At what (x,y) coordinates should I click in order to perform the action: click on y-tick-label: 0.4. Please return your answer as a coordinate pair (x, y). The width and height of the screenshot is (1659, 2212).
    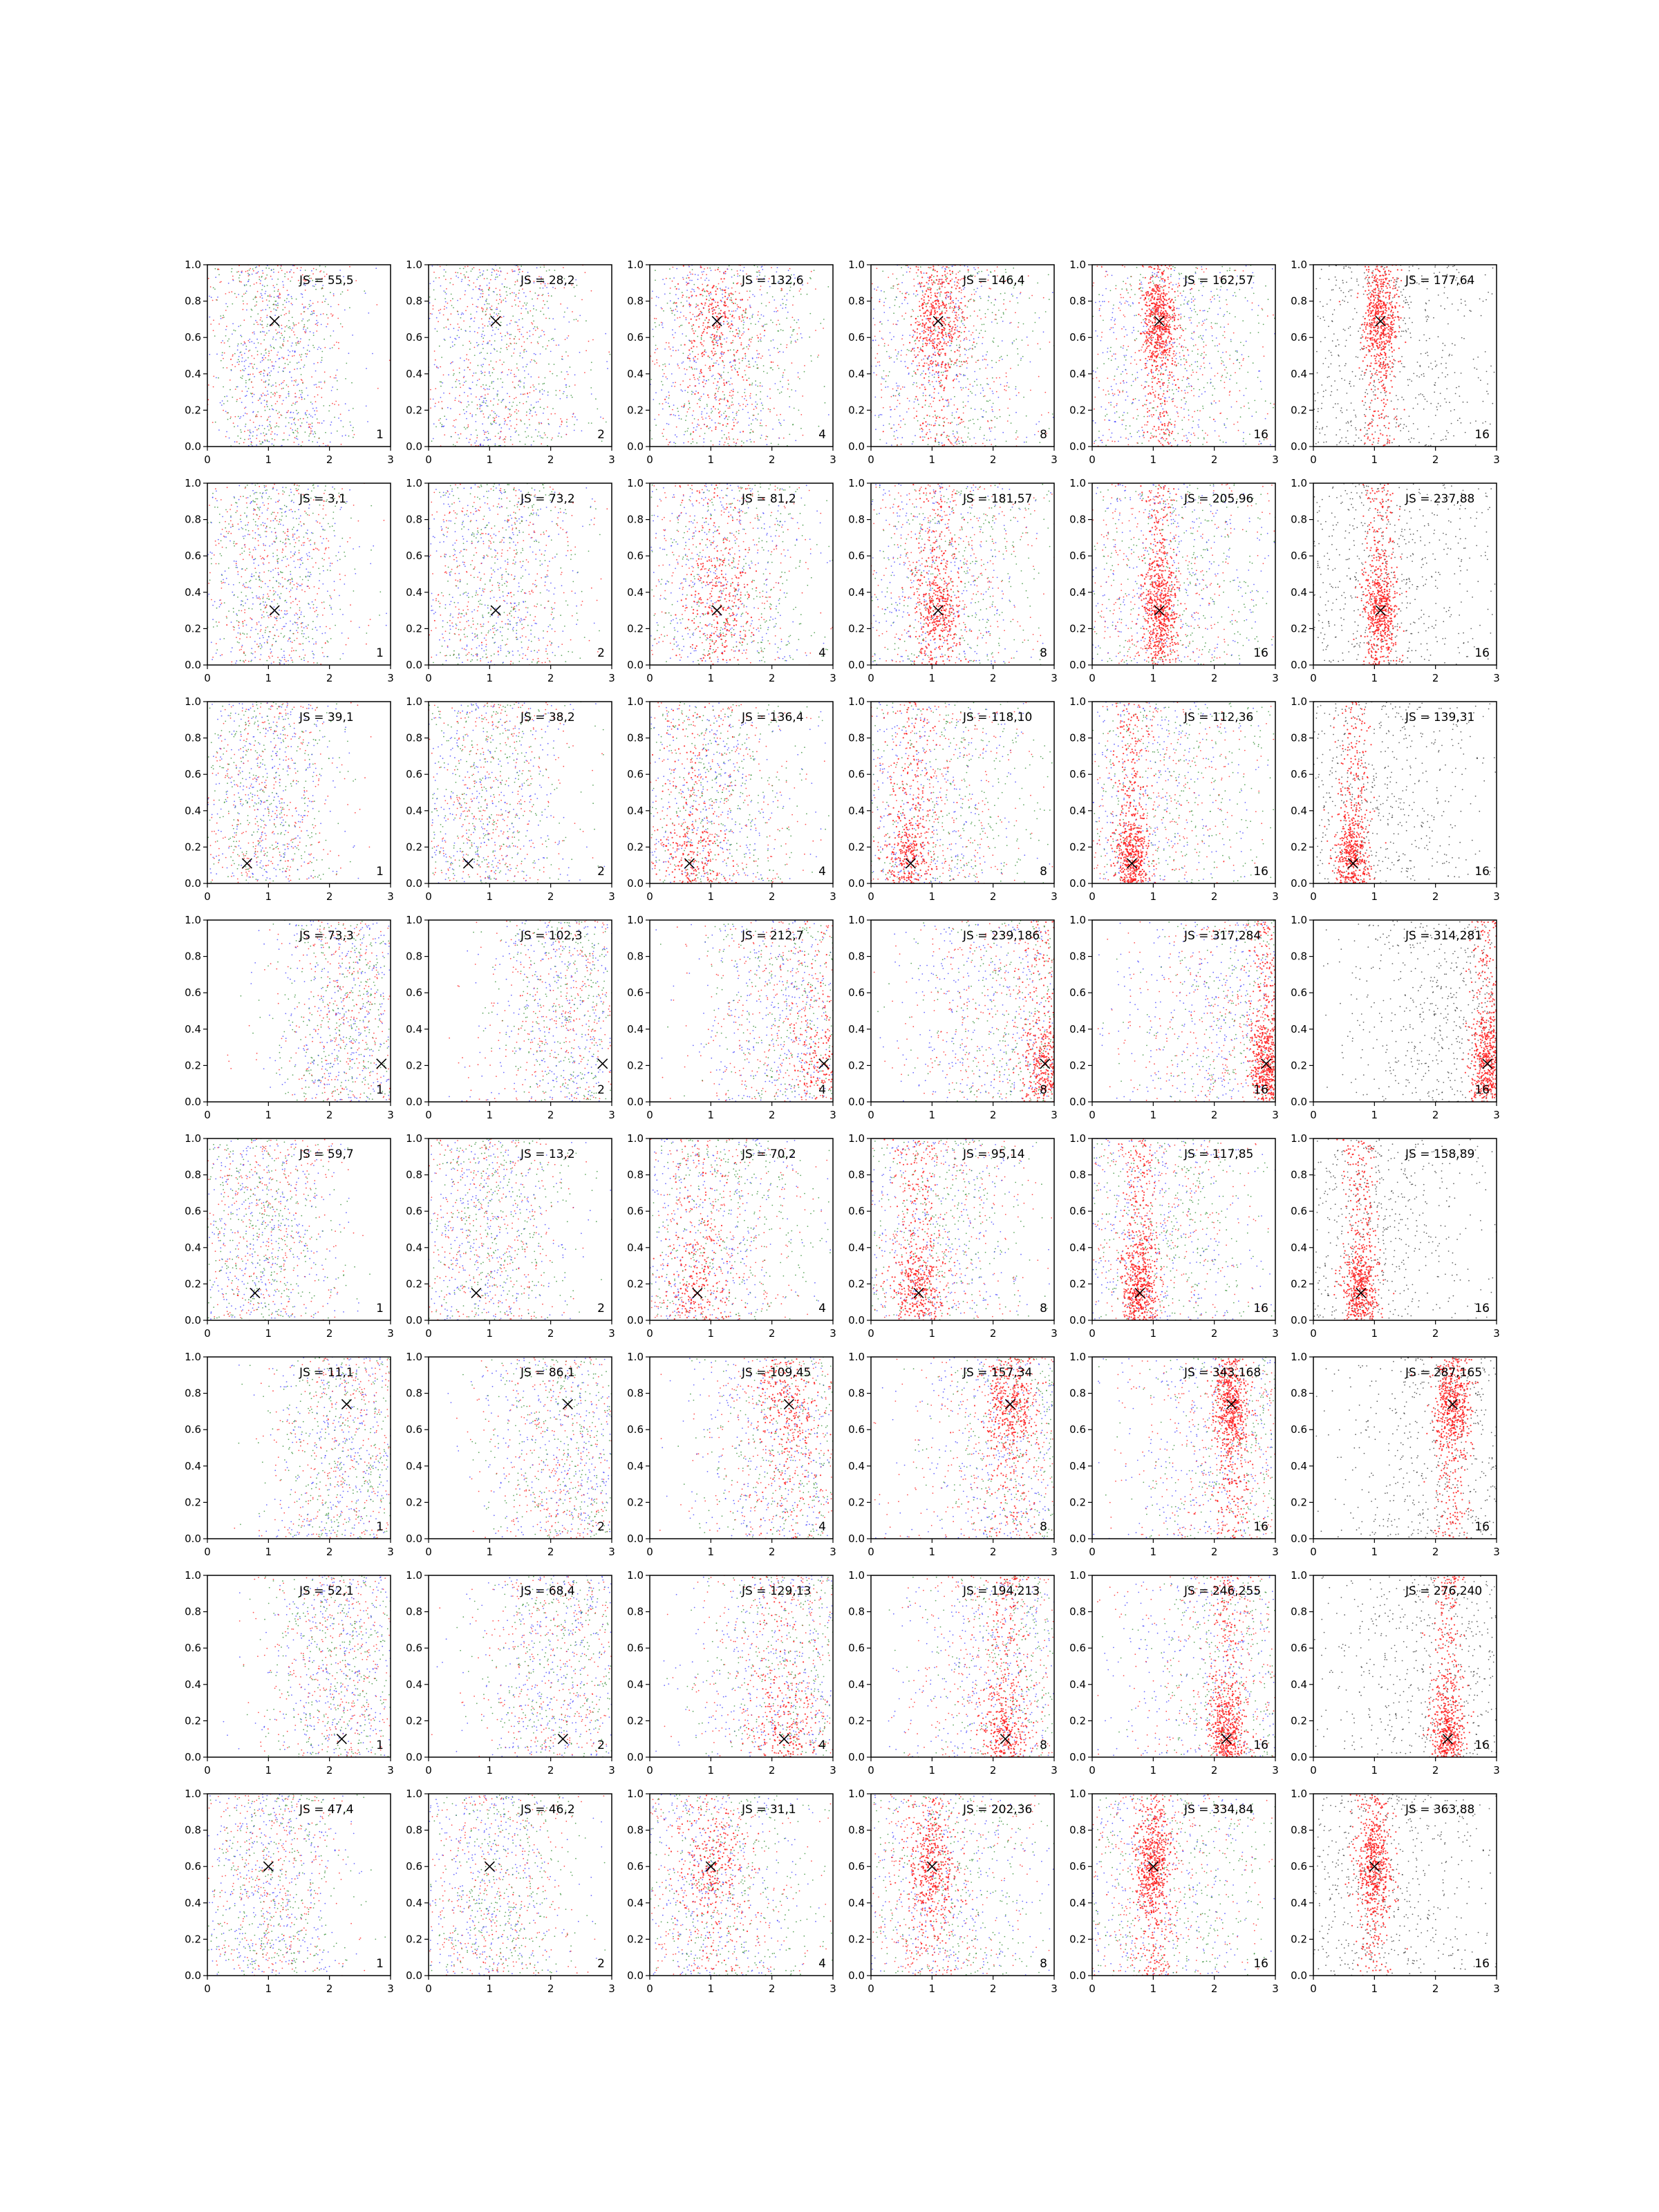
    Looking at the image, I should click on (636, 374).